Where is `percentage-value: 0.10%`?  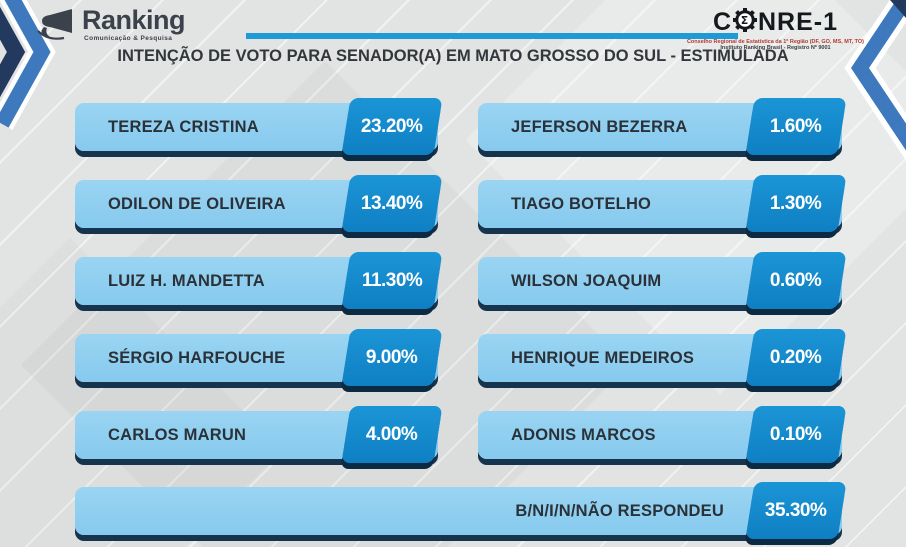 percentage-value: 0.10% is located at coordinates (796, 434).